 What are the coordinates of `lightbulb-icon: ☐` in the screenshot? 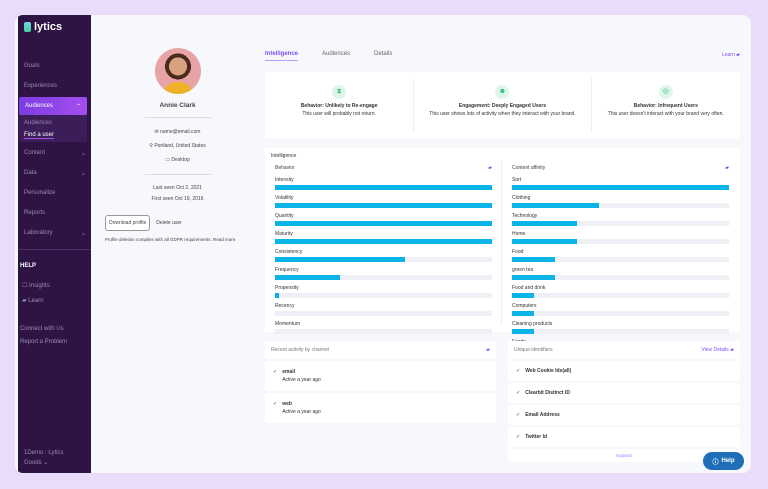 It's located at (26, 286).